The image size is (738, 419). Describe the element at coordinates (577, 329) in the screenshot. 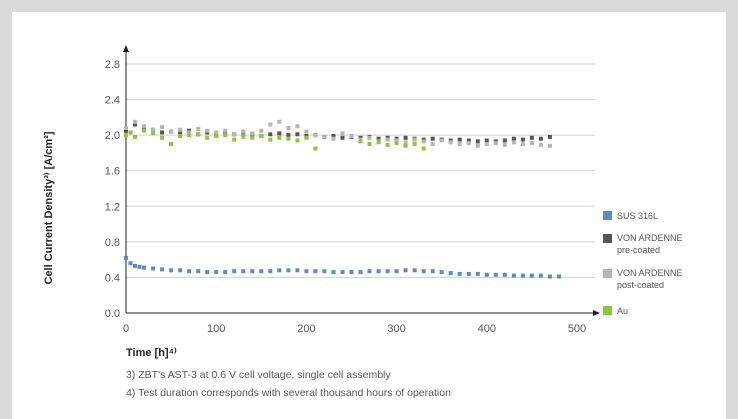

I see `x-tick-label: 500` at that location.